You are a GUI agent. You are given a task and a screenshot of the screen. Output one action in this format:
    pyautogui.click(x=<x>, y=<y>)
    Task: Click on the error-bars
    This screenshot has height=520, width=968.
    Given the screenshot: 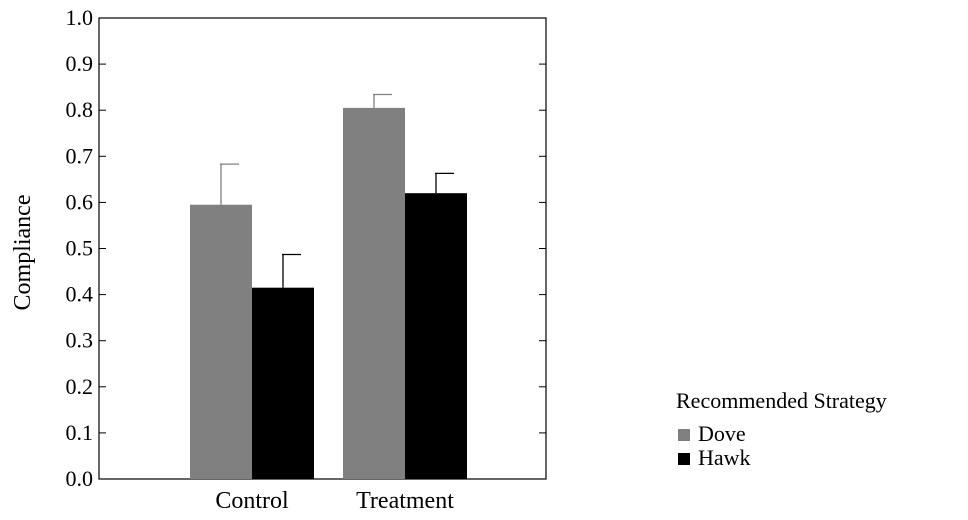 What is the action you would take?
    pyautogui.click(x=337, y=190)
    